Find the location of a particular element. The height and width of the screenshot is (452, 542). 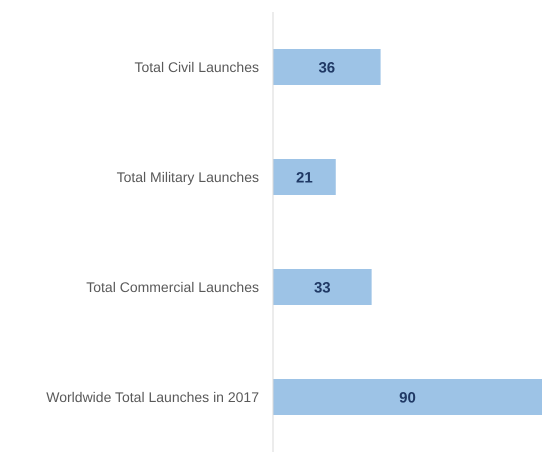

y-tick-label: Worldwide Total Launches in 2017 is located at coordinates (153, 396).